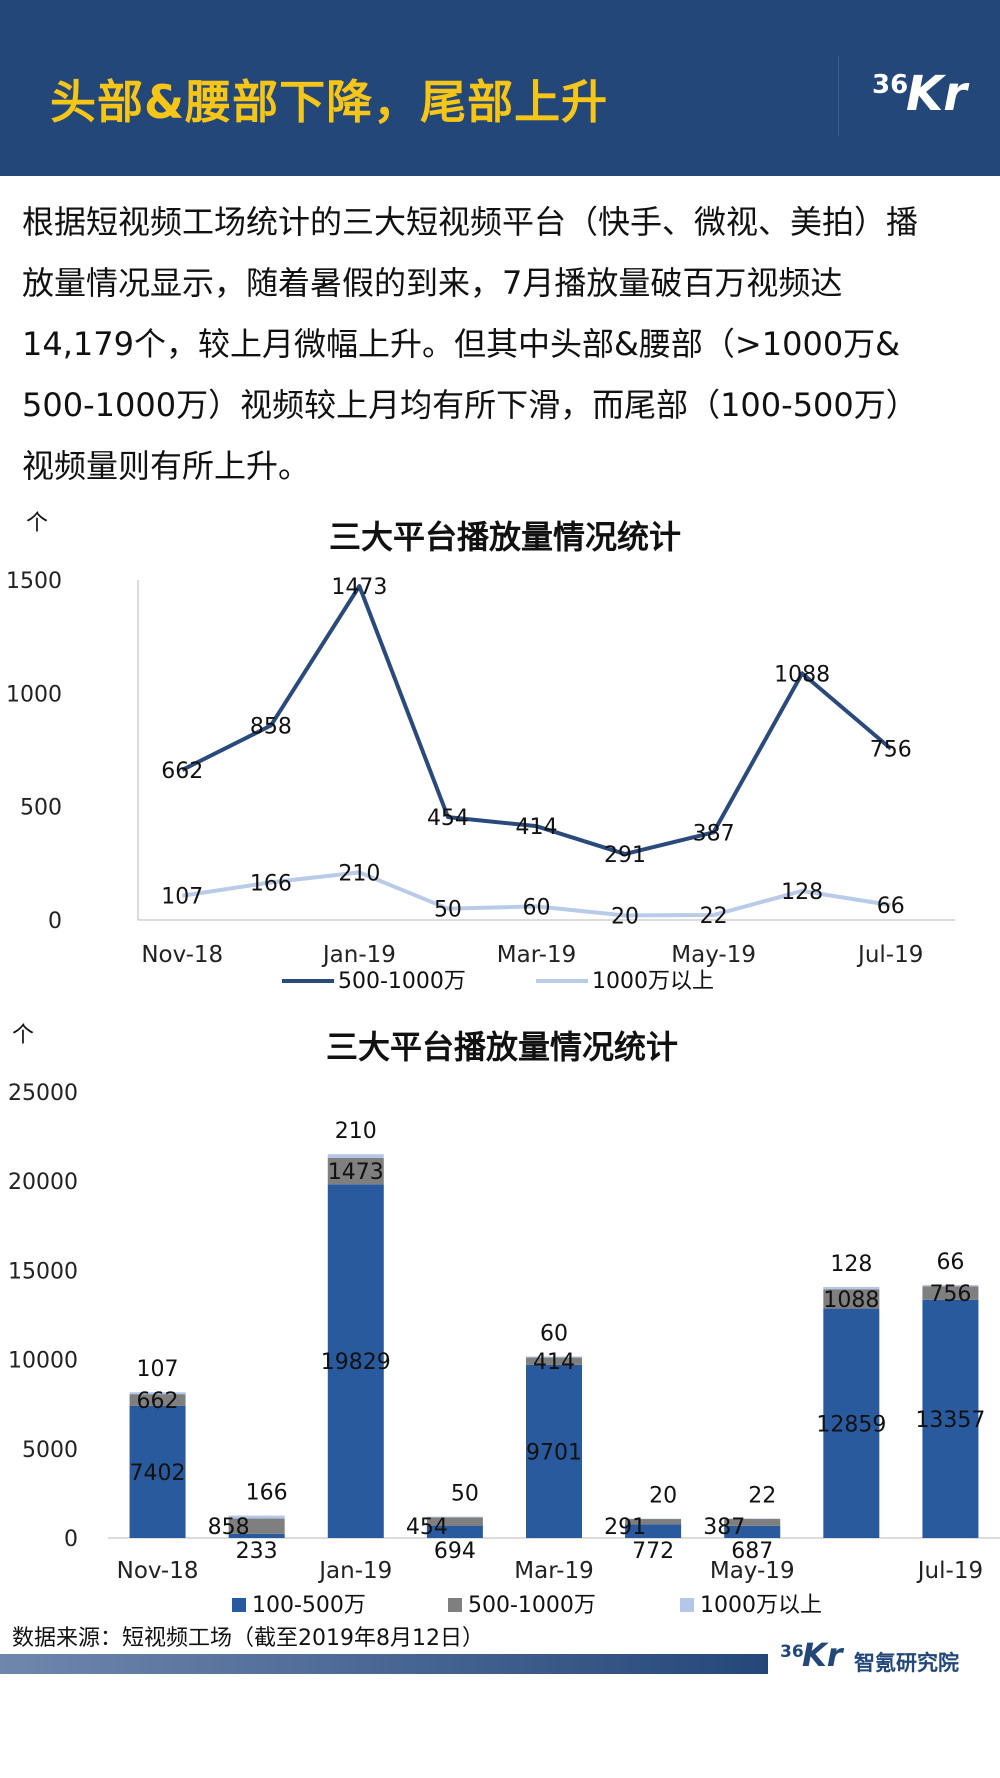 Image resolution: width=1000 pixels, height=1778 pixels. Describe the element at coordinates (329, 102) in the screenshot. I see `page-title: 头部&腰部下降，尾部上升` at that location.